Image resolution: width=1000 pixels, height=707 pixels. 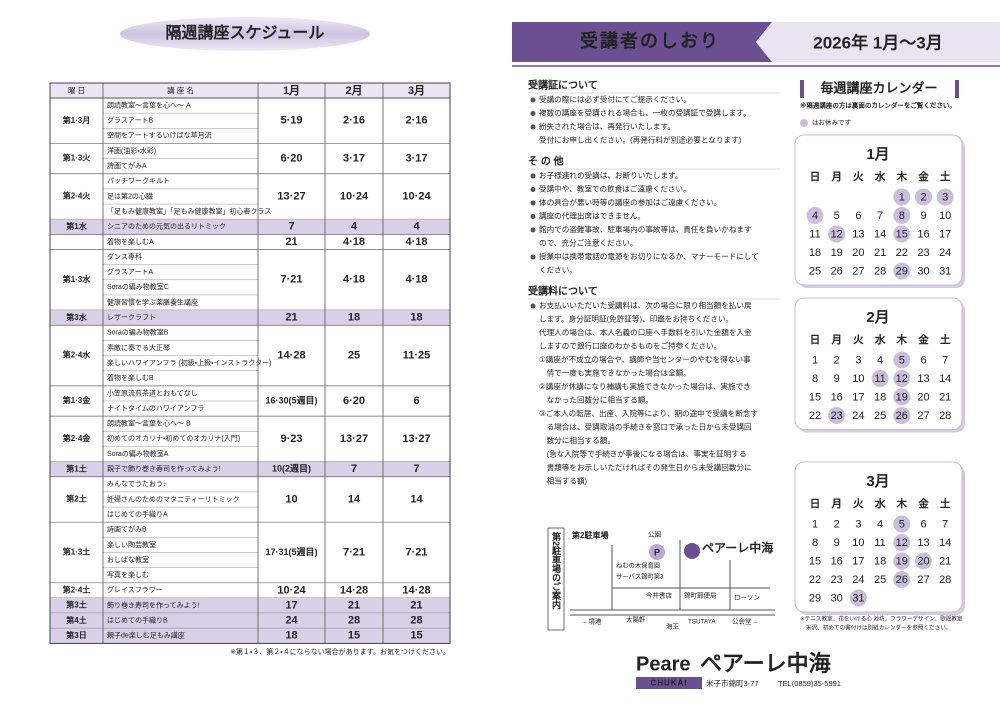 What do you see at coordinates (138, 181) in the screenshot?
I see `course-name: パッチワークキルト` at bounding box center [138, 181].